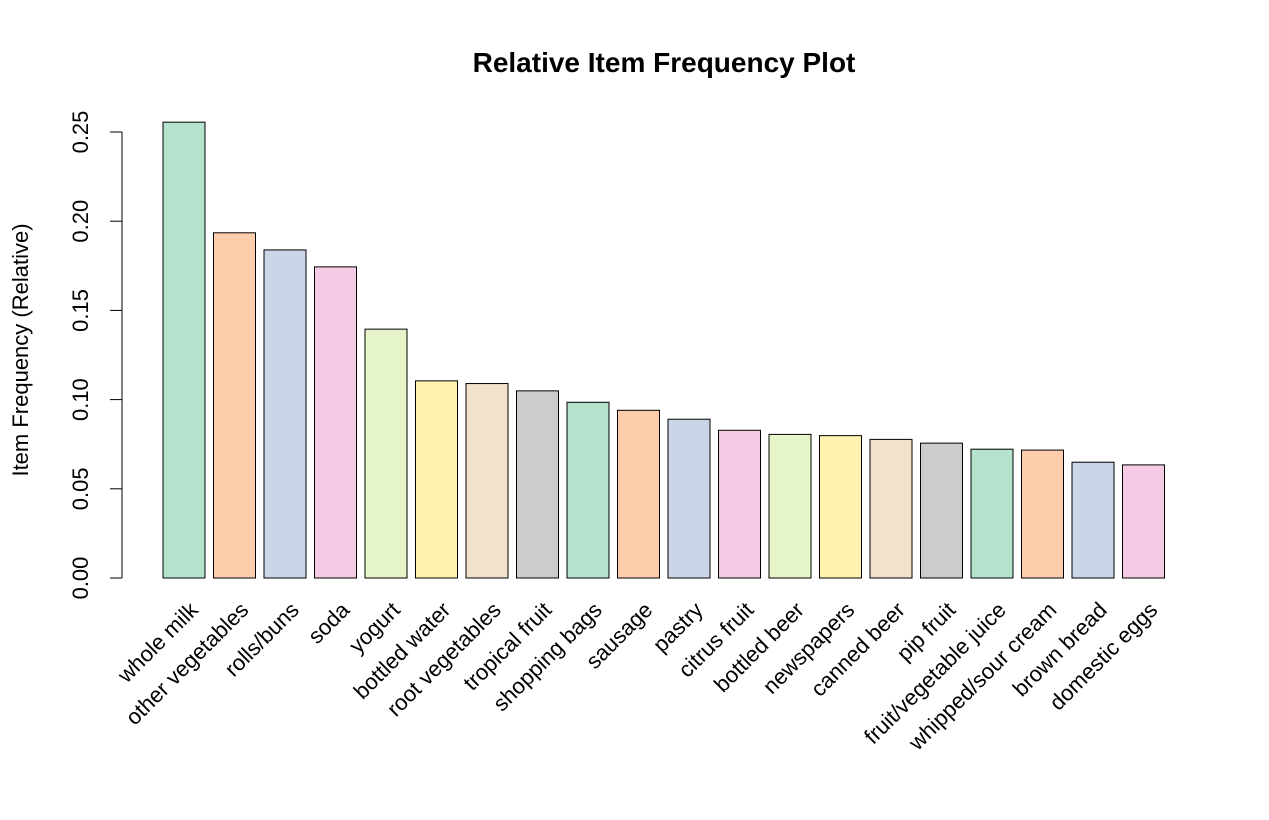  I want to click on y-tick-label: 0.05, so click(80, 488).